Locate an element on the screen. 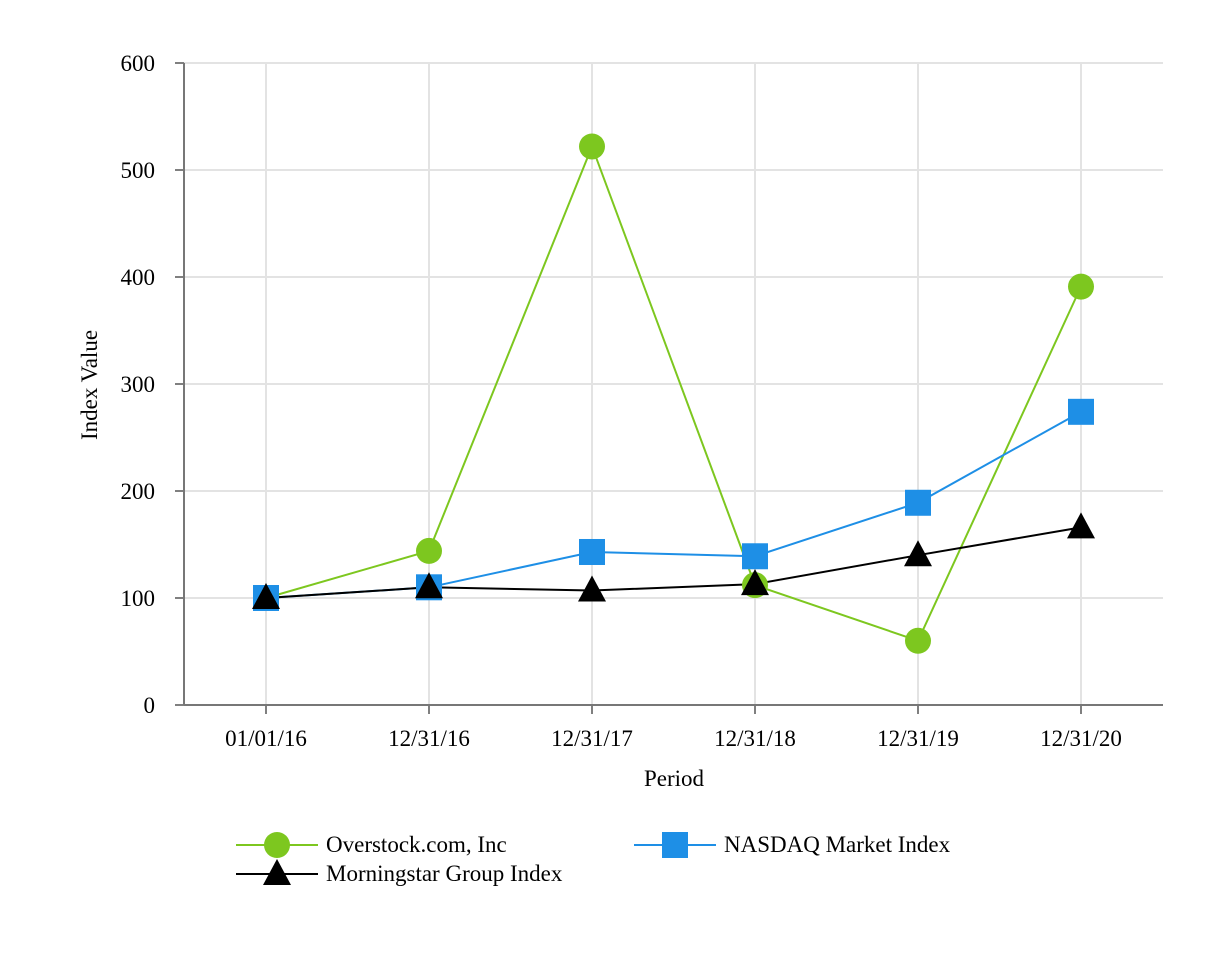  y-tick-label: 500 is located at coordinates (138, 170).